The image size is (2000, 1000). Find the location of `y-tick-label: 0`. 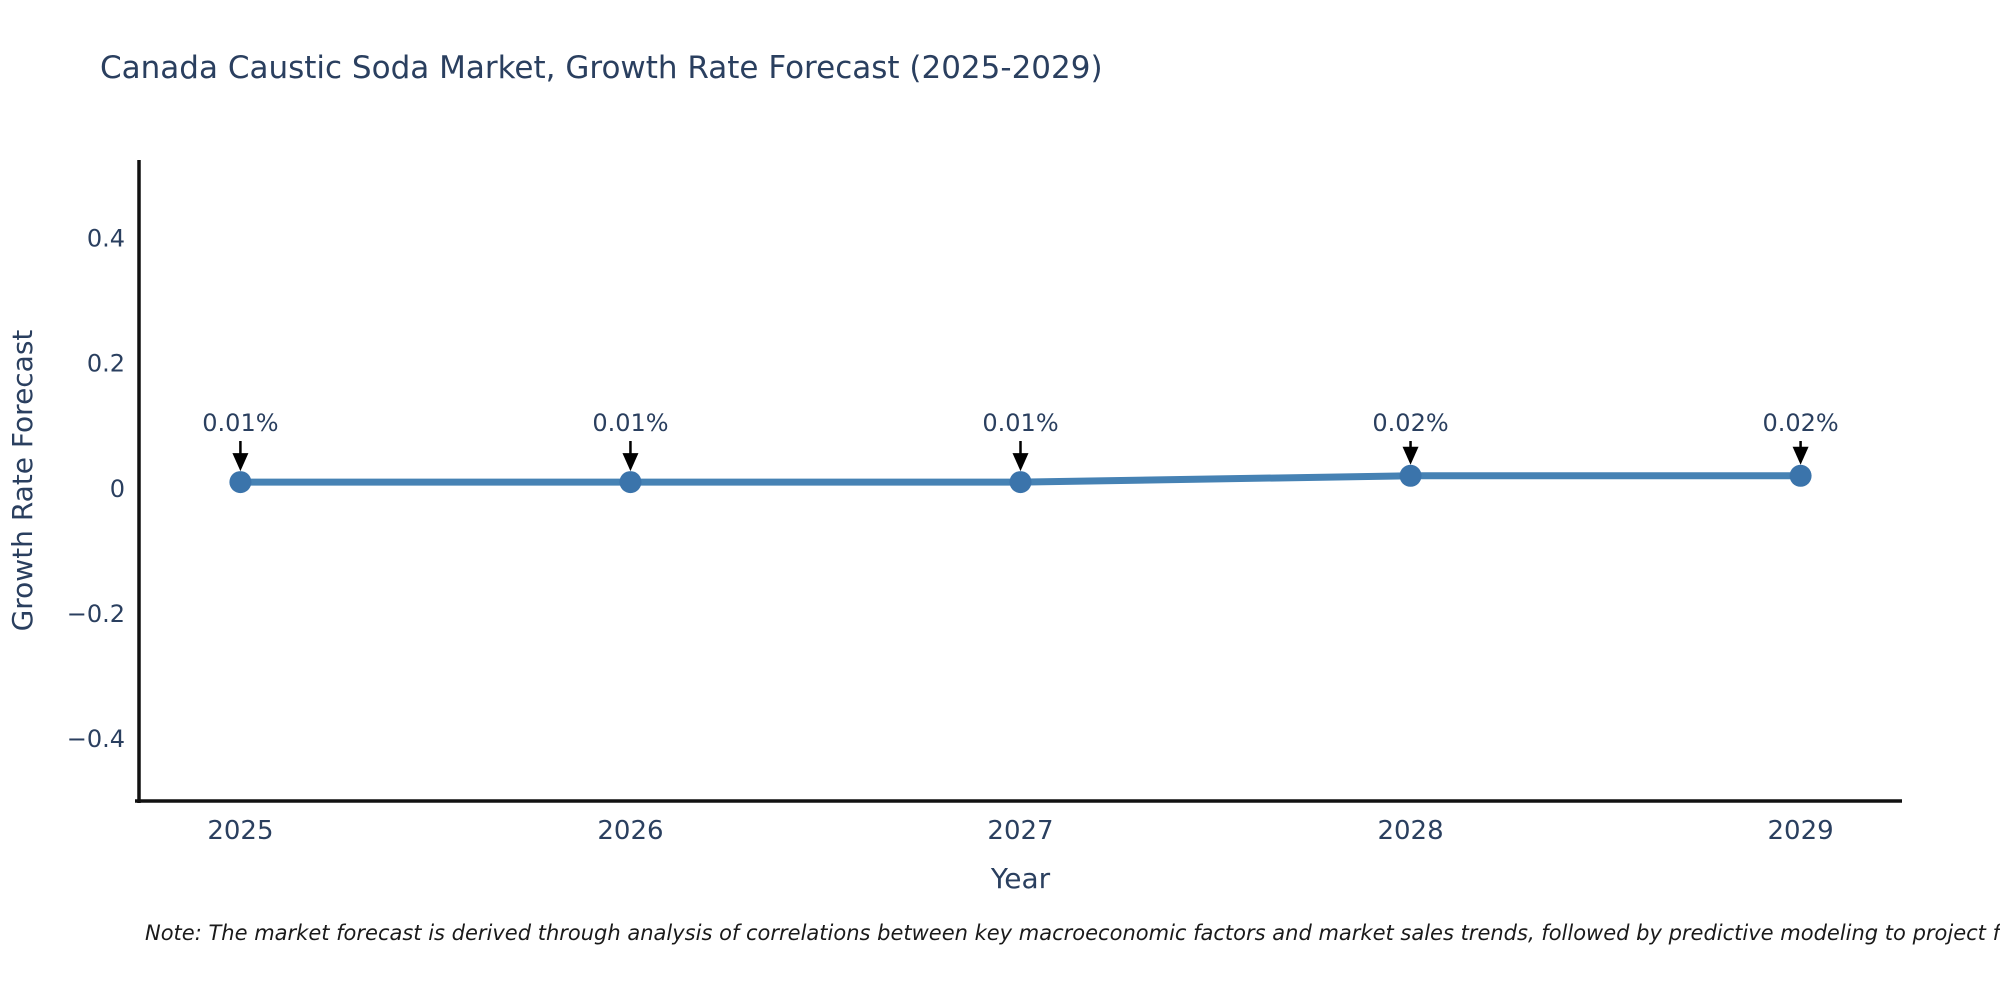

y-tick-label: 0 is located at coordinates (117, 489).